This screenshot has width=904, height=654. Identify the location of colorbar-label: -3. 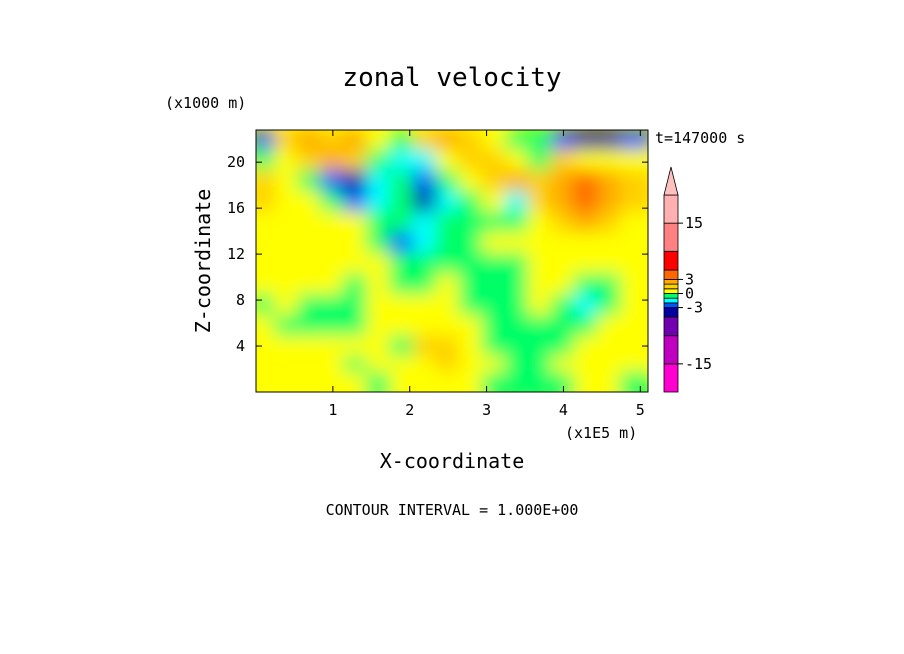
(694, 308).